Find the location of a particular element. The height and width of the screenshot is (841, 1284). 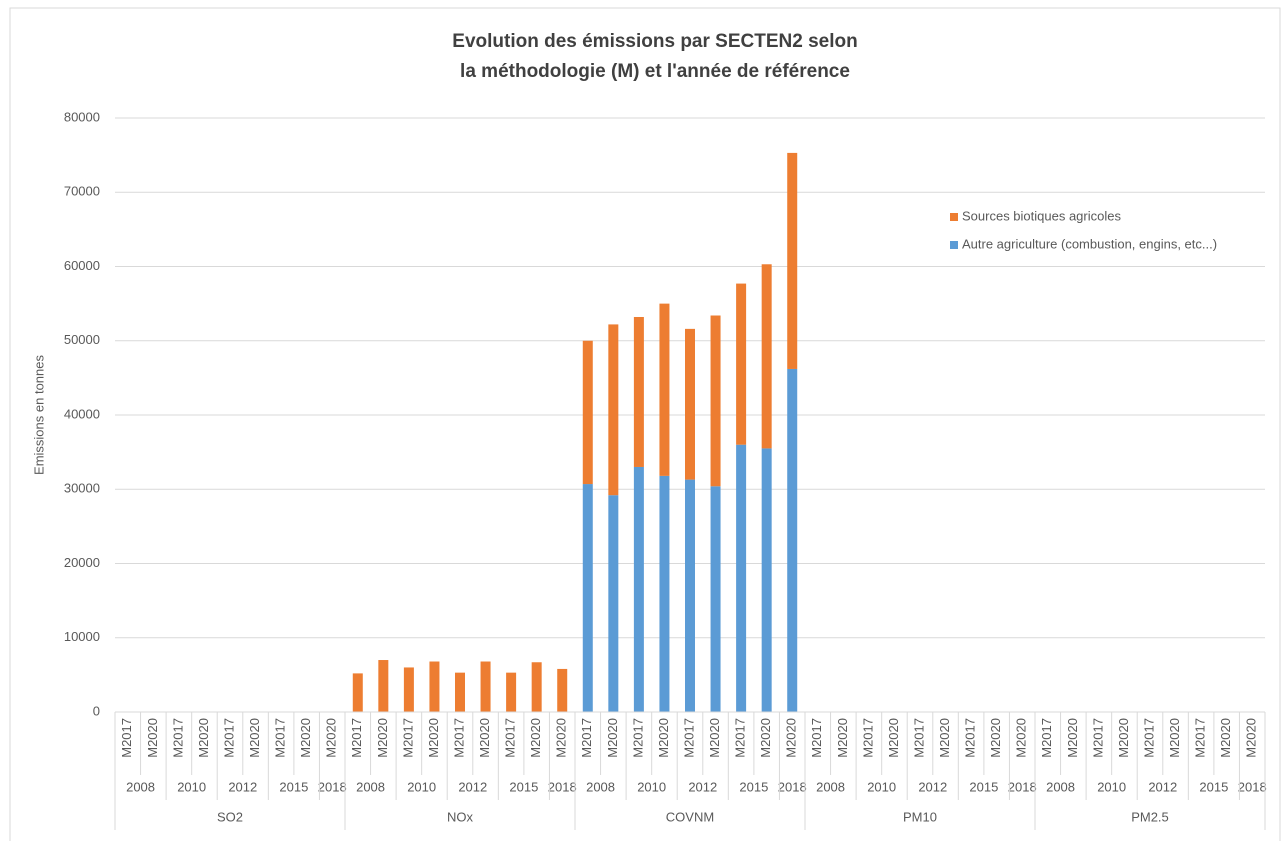

y-tick-label: 0 is located at coordinates (96, 710).